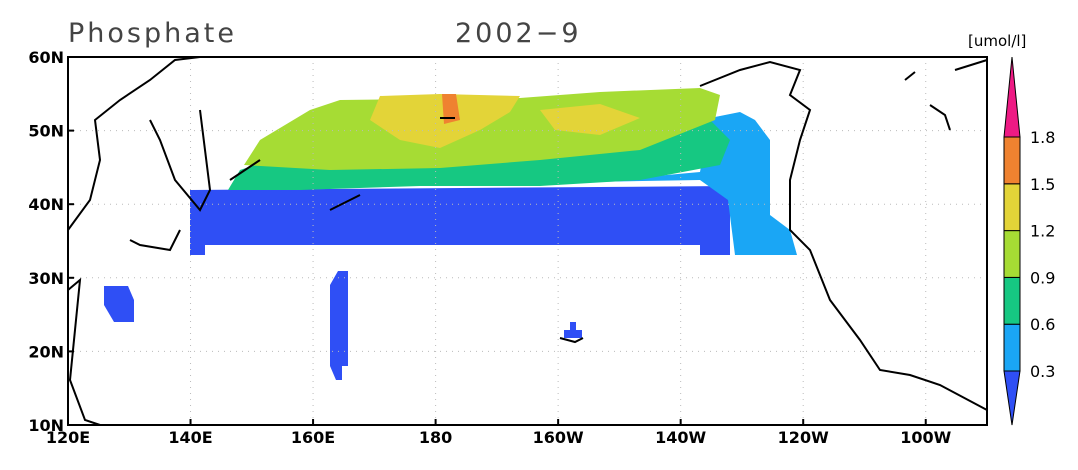  What do you see at coordinates (46, 131) in the screenshot?
I see `y-tick-label: 50N` at bounding box center [46, 131].